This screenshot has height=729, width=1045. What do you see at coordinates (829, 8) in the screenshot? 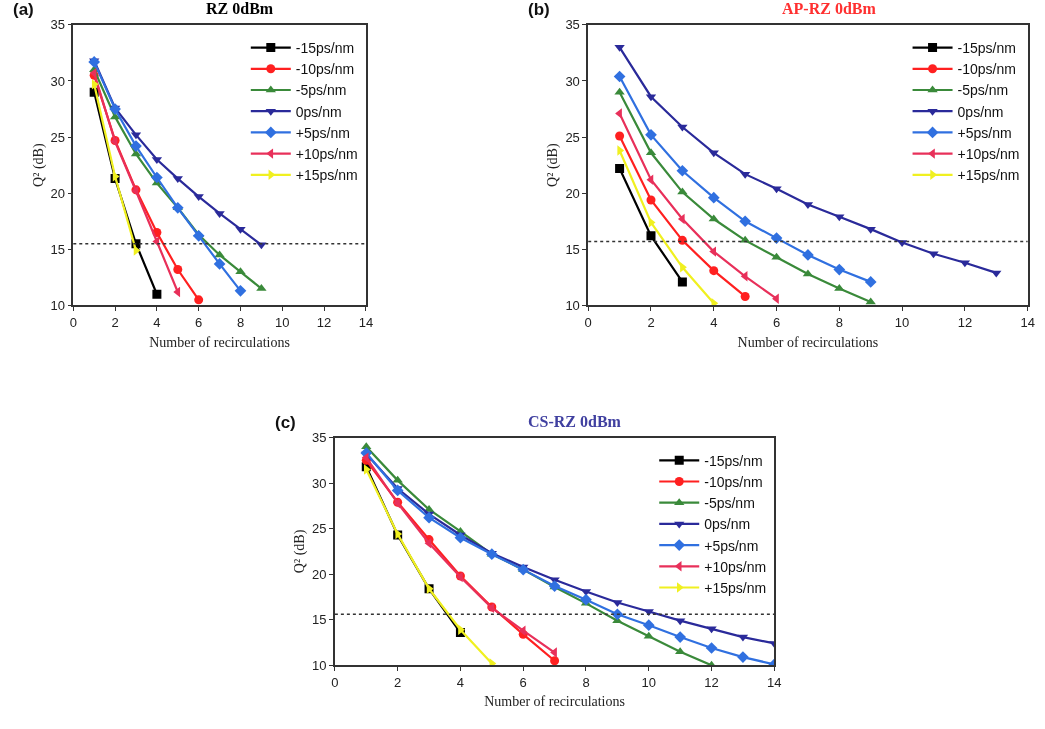
I see `chart-title: AP-RZ 0dBm` at bounding box center [829, 8].